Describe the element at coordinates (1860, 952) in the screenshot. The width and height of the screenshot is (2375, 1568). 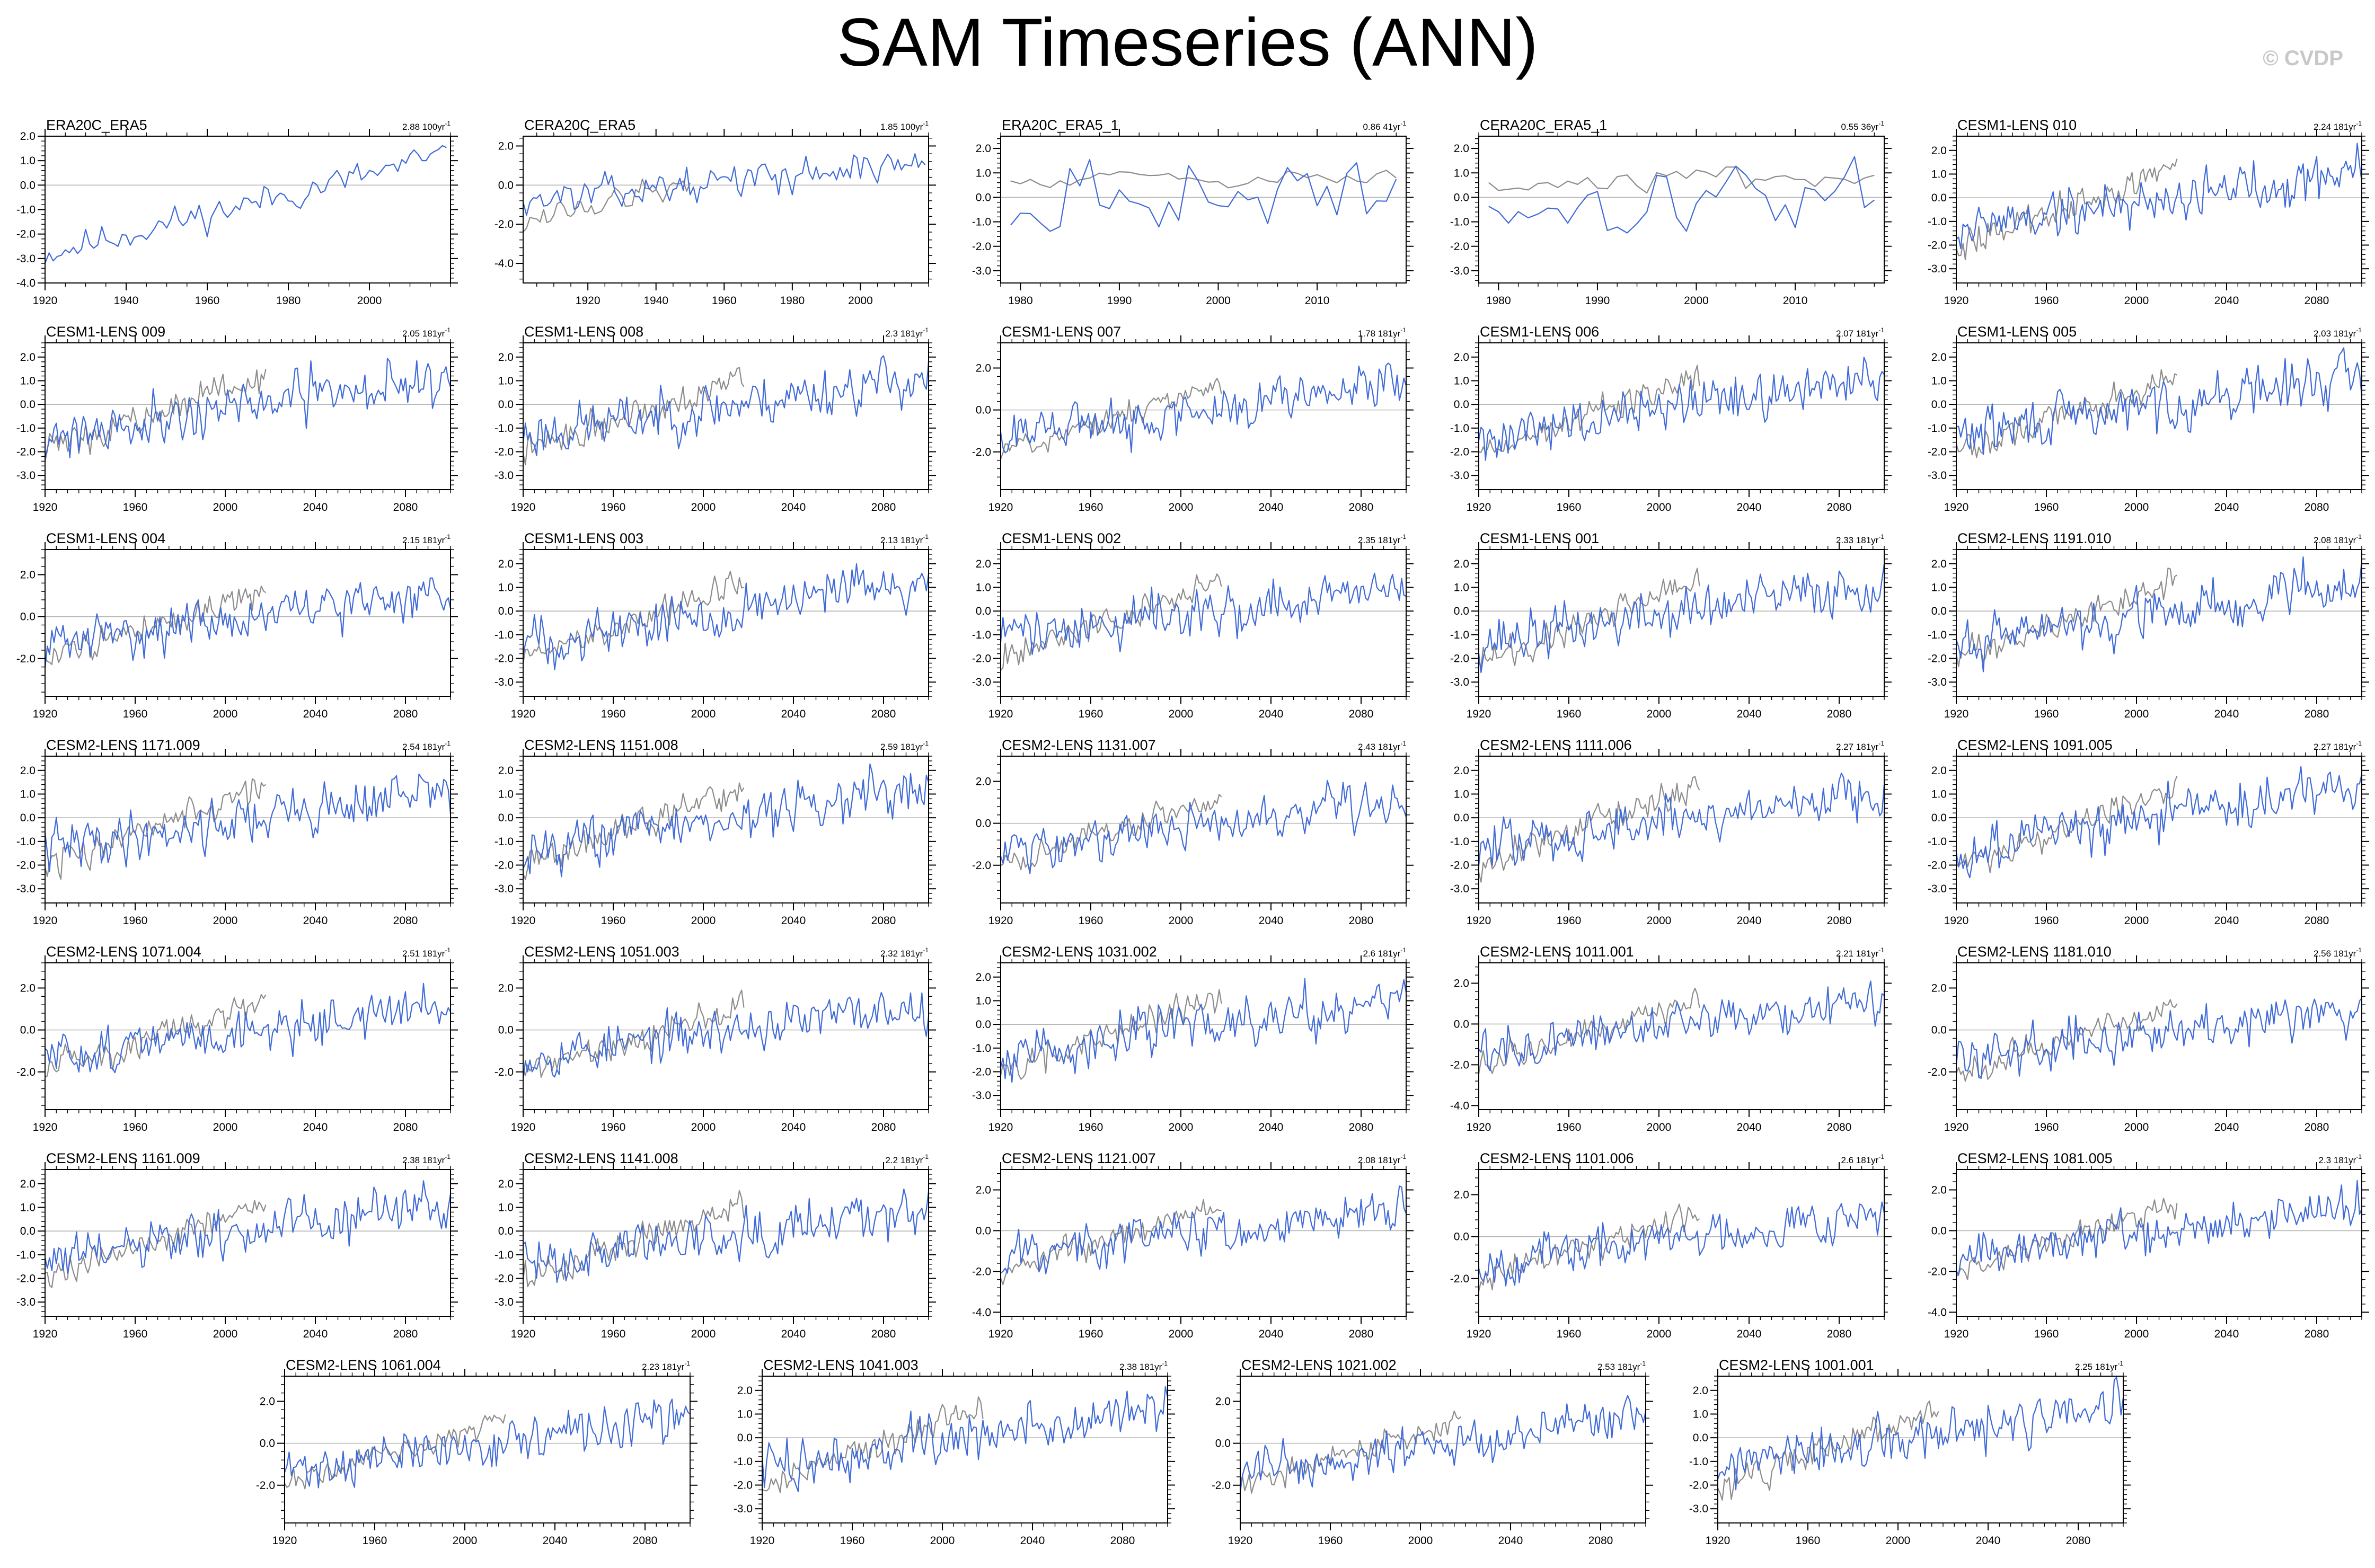
I see `trend-label: 2.21 181yr-1` at that location.